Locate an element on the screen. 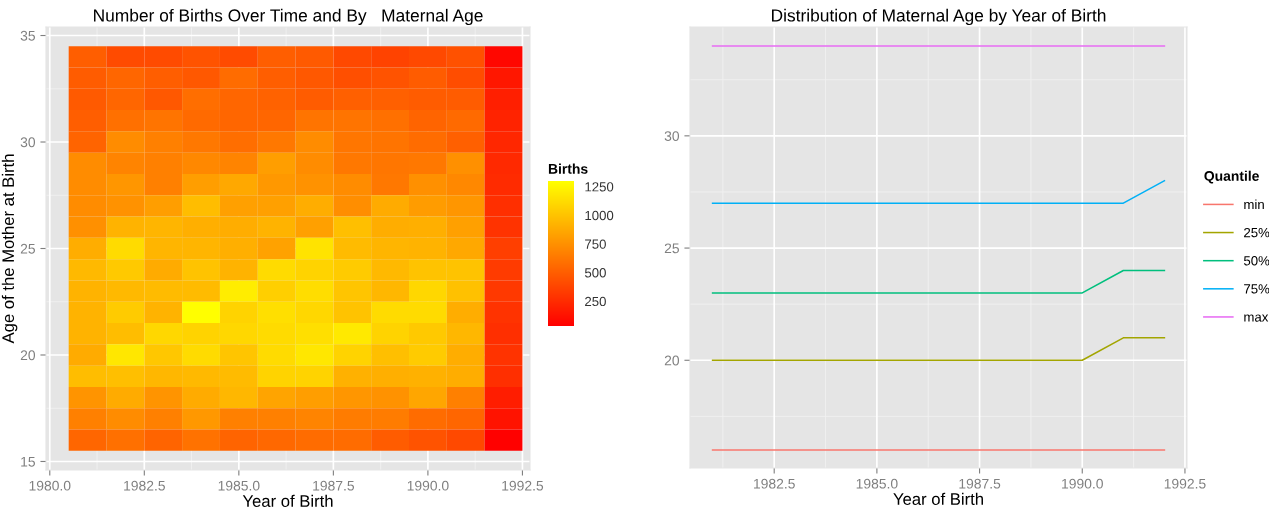 This screenshot has height=510, width=1269. color-bar-label: 500 is located at coordinates (595, 273).